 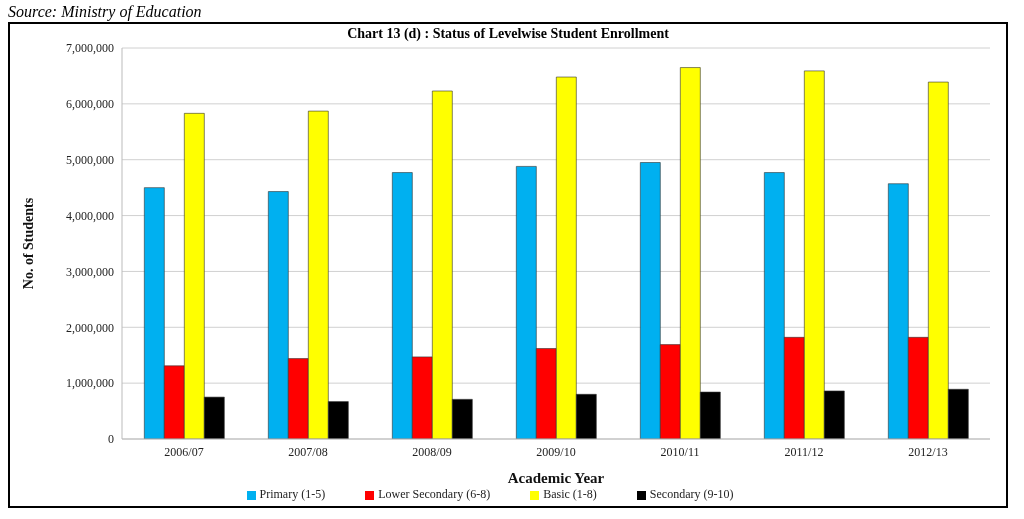 I want to click on x-tick-label: 2006/07, so click(x=184, y=451).